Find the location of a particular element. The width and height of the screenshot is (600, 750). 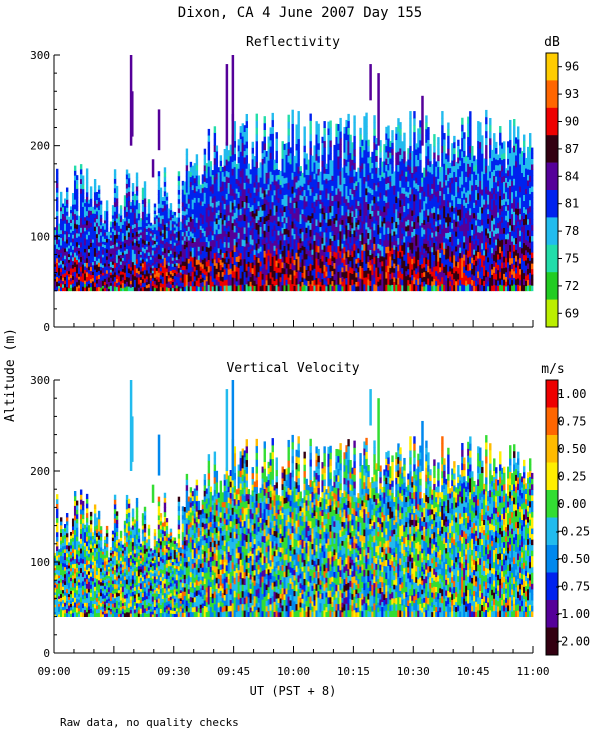

colorbar-label: -2.00 is located at coordinates (572, 641).